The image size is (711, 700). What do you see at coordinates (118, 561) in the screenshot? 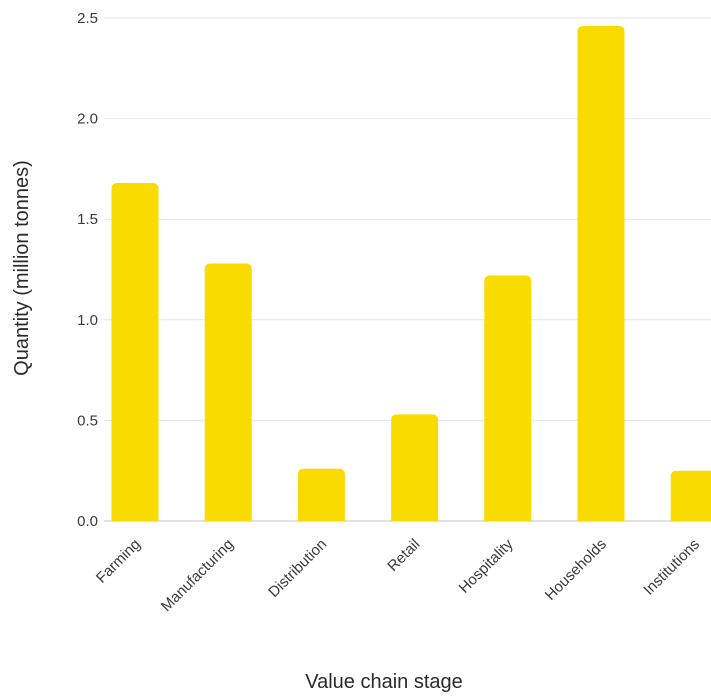
I see `x-tick-label-farming: Farming` at bounding box center [118, 561].